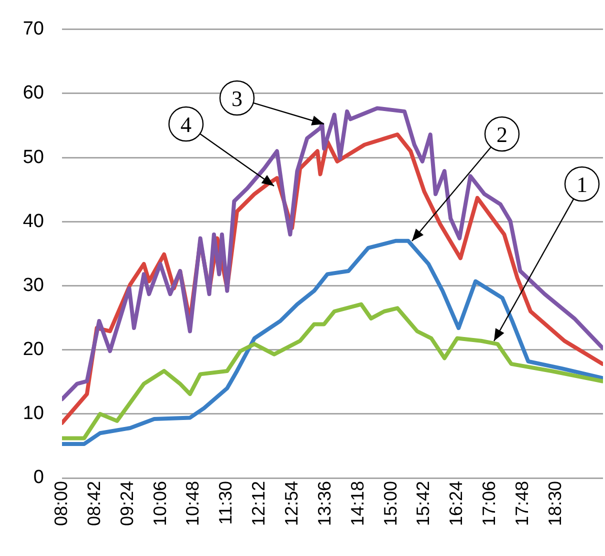 The image size is (605, 556). Describe the element at coordinates (192, 503) in the screenshot. I see `x-tick-label: 10:48` at that location.